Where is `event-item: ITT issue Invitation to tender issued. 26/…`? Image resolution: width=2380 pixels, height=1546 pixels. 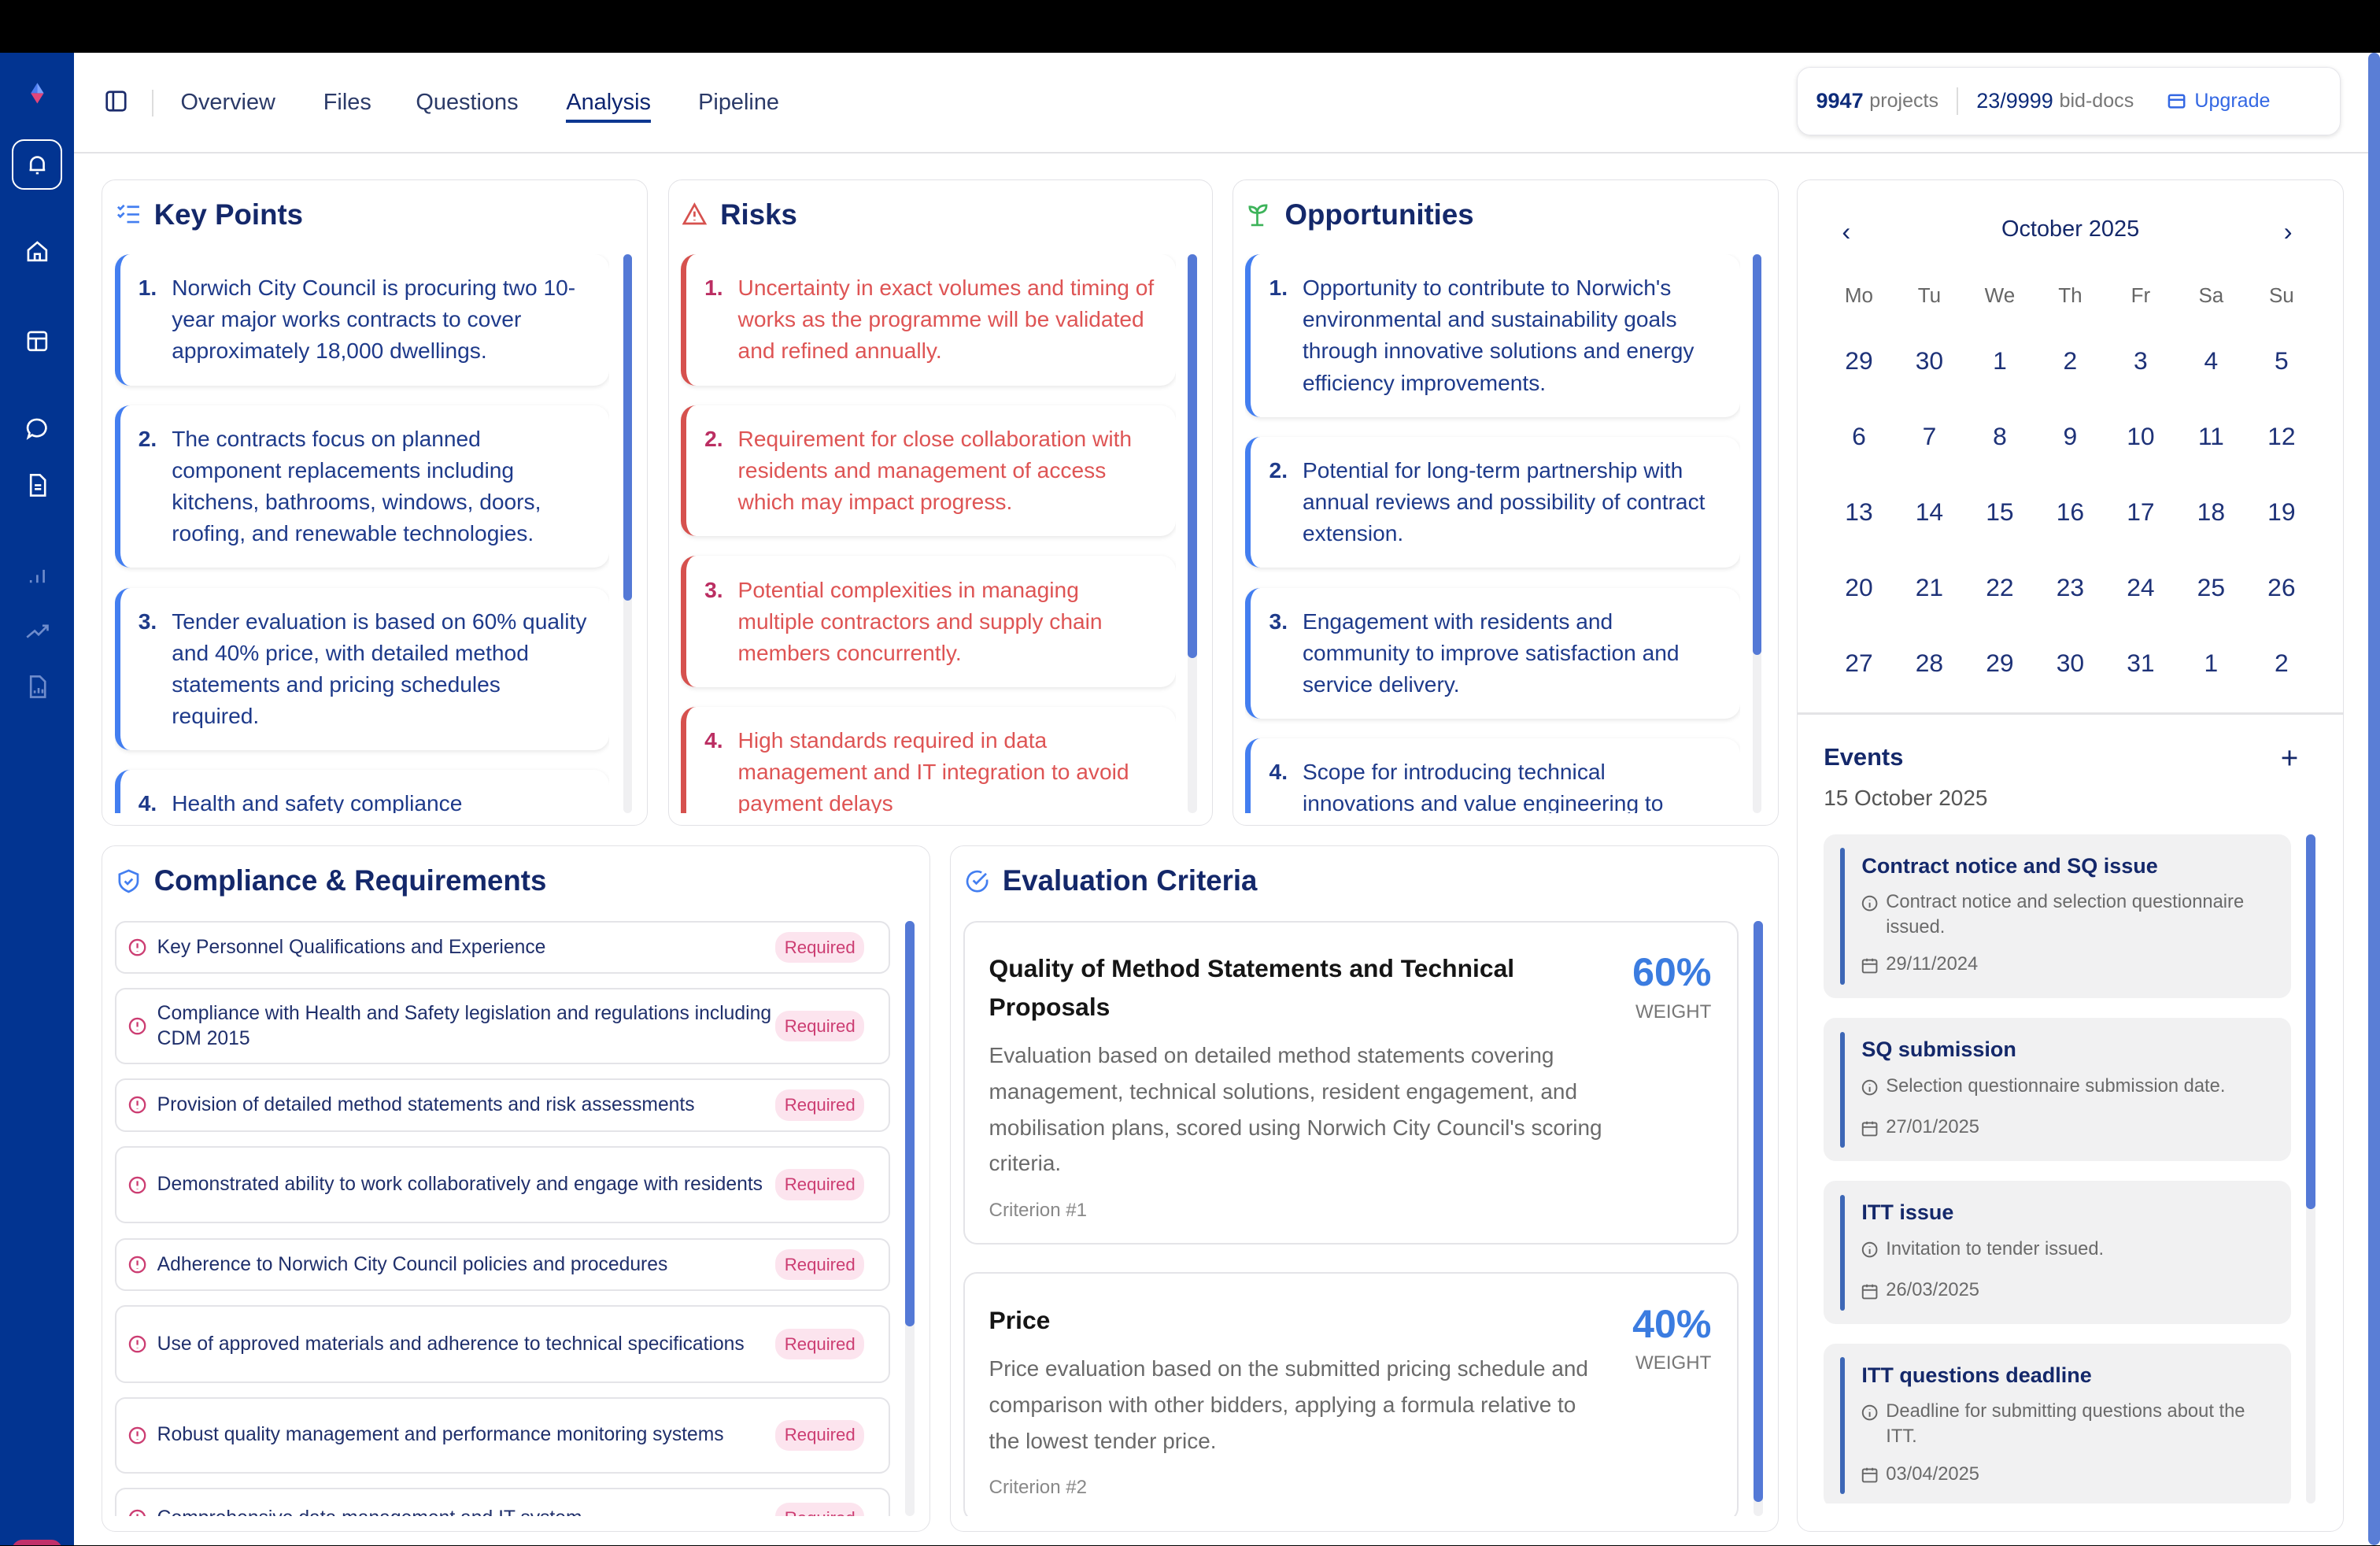
event-item: ITT issue Invitation to tender issued. 26/… is located at coordinates (2058, 1253).